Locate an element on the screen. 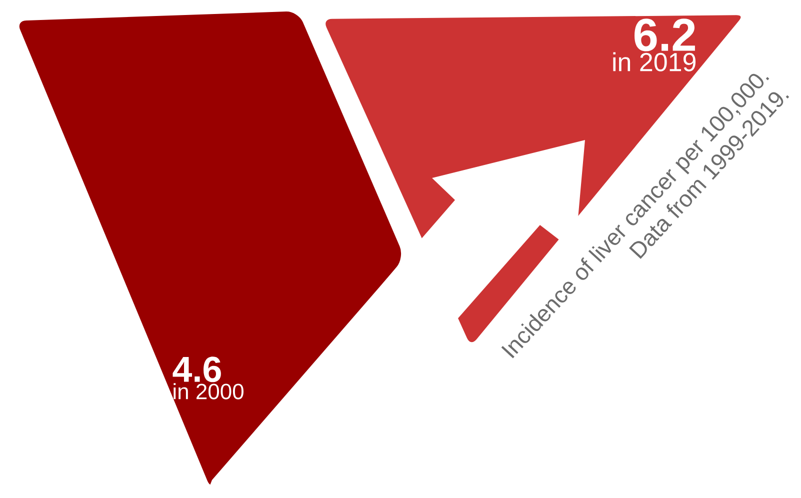 The height and width of the screenshot is (498, 801). category-label: in 2019 is located at coordinates (654, 62).